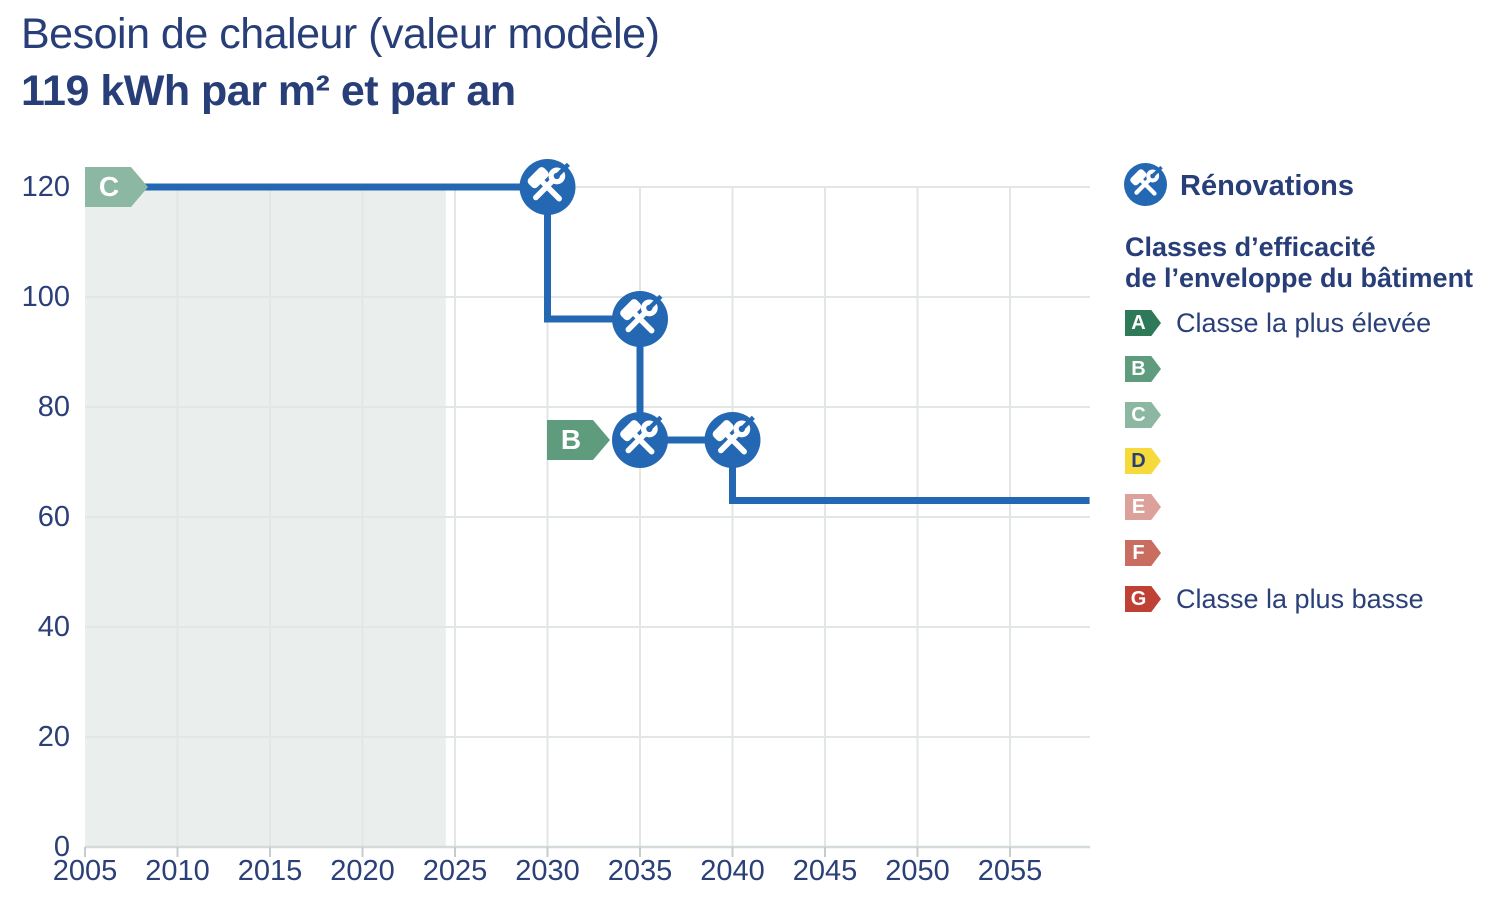 The image size is (1500, 900). I want to click on class-label: Classe la plus basse, so click(1300, 598).